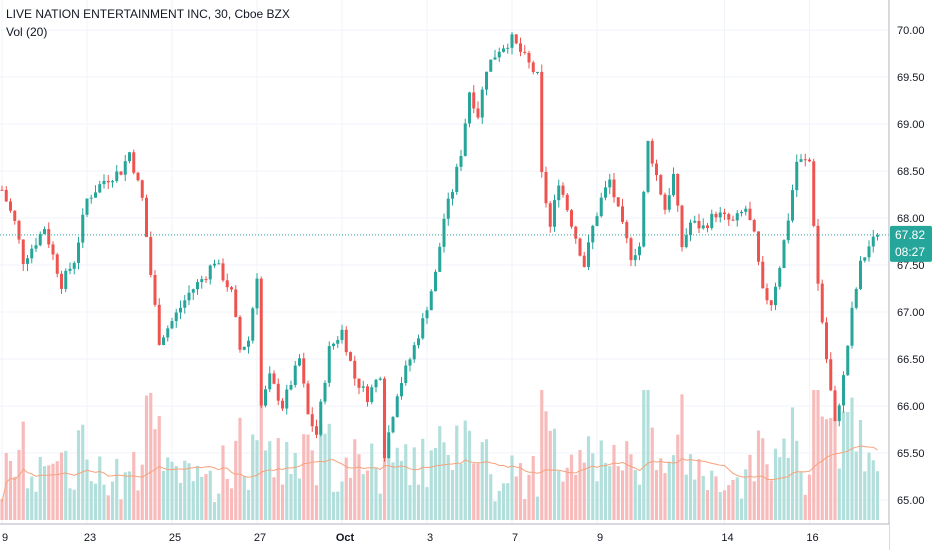 This screenshot has height=550, width=932. I want to click on price-tick-label: 67.50, so click(911, 266).